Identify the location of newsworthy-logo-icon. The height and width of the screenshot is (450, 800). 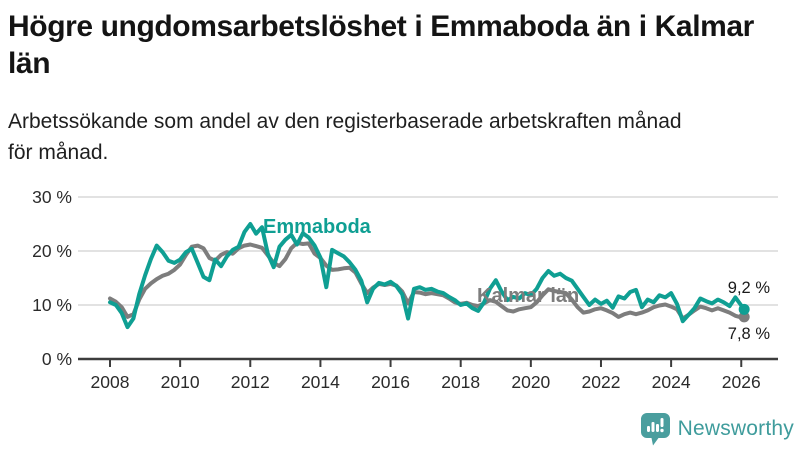
(655, 429).